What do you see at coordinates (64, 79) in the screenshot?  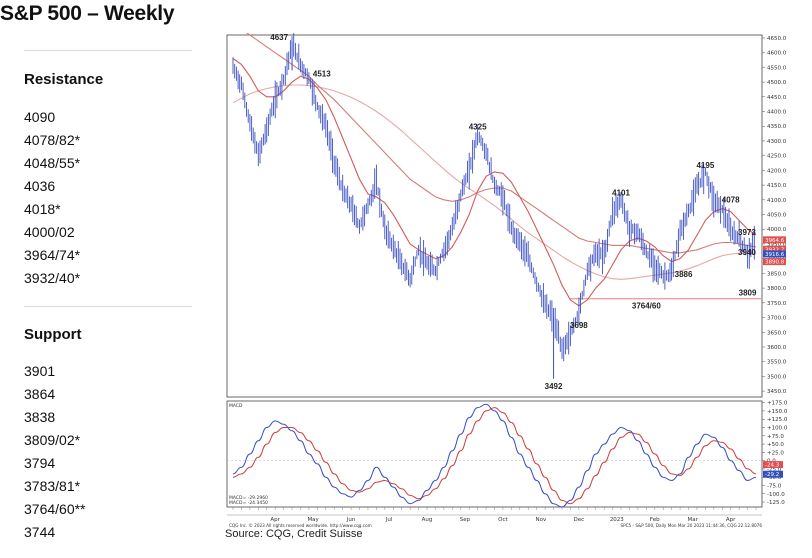 I see `resistance-heading: Resistance` at bounding box center [64, 79].